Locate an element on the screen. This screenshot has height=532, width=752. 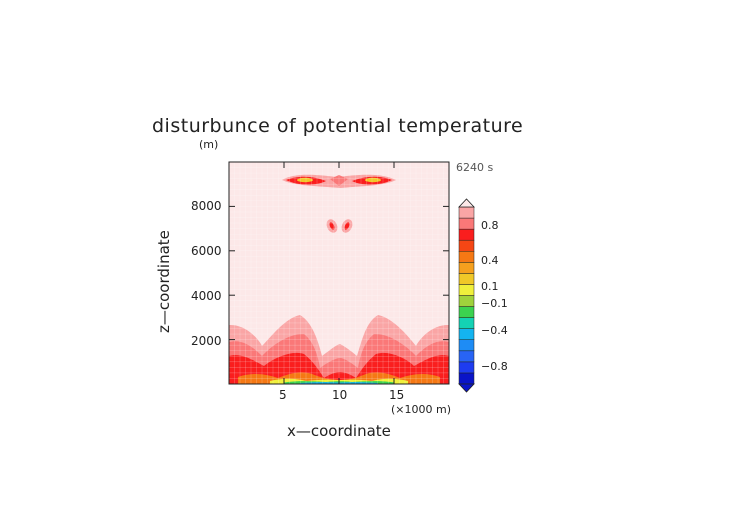
y-tick-label: 2000 is located at coordinates (206, 341).